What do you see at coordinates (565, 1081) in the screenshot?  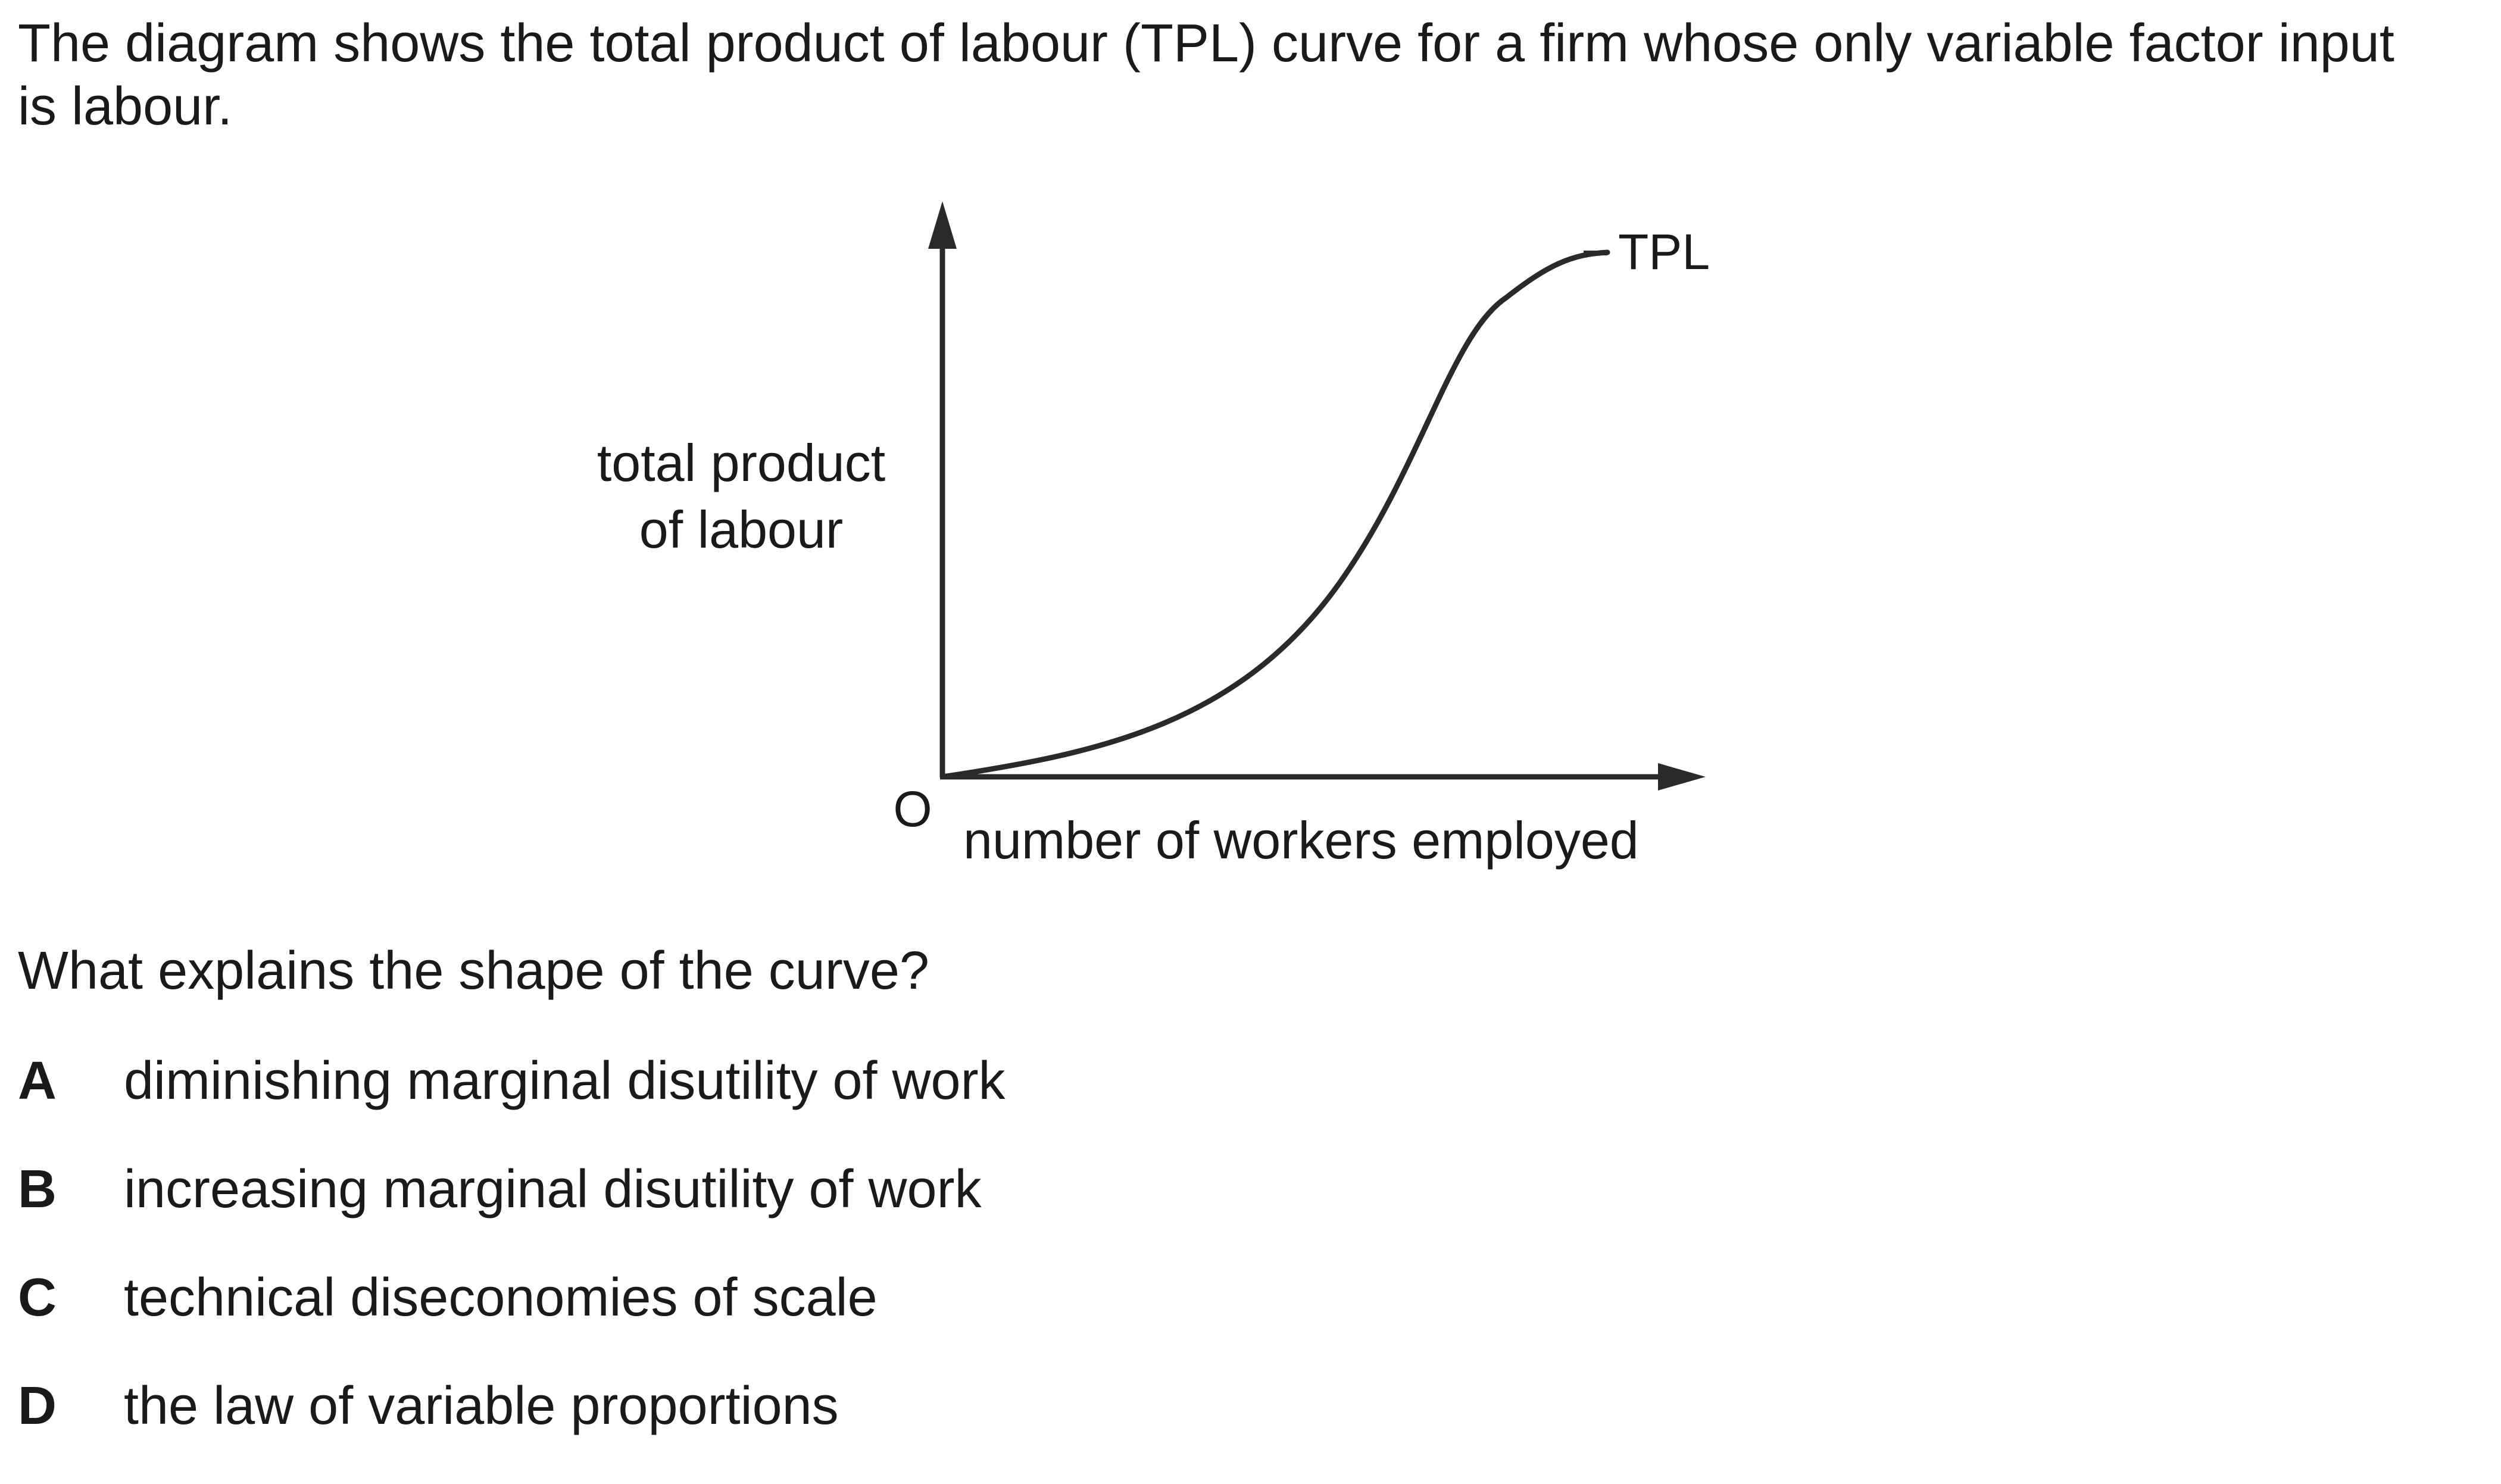 I see `option-text: diminishing marginal disutility of work` at bounding box center [565, 1081].